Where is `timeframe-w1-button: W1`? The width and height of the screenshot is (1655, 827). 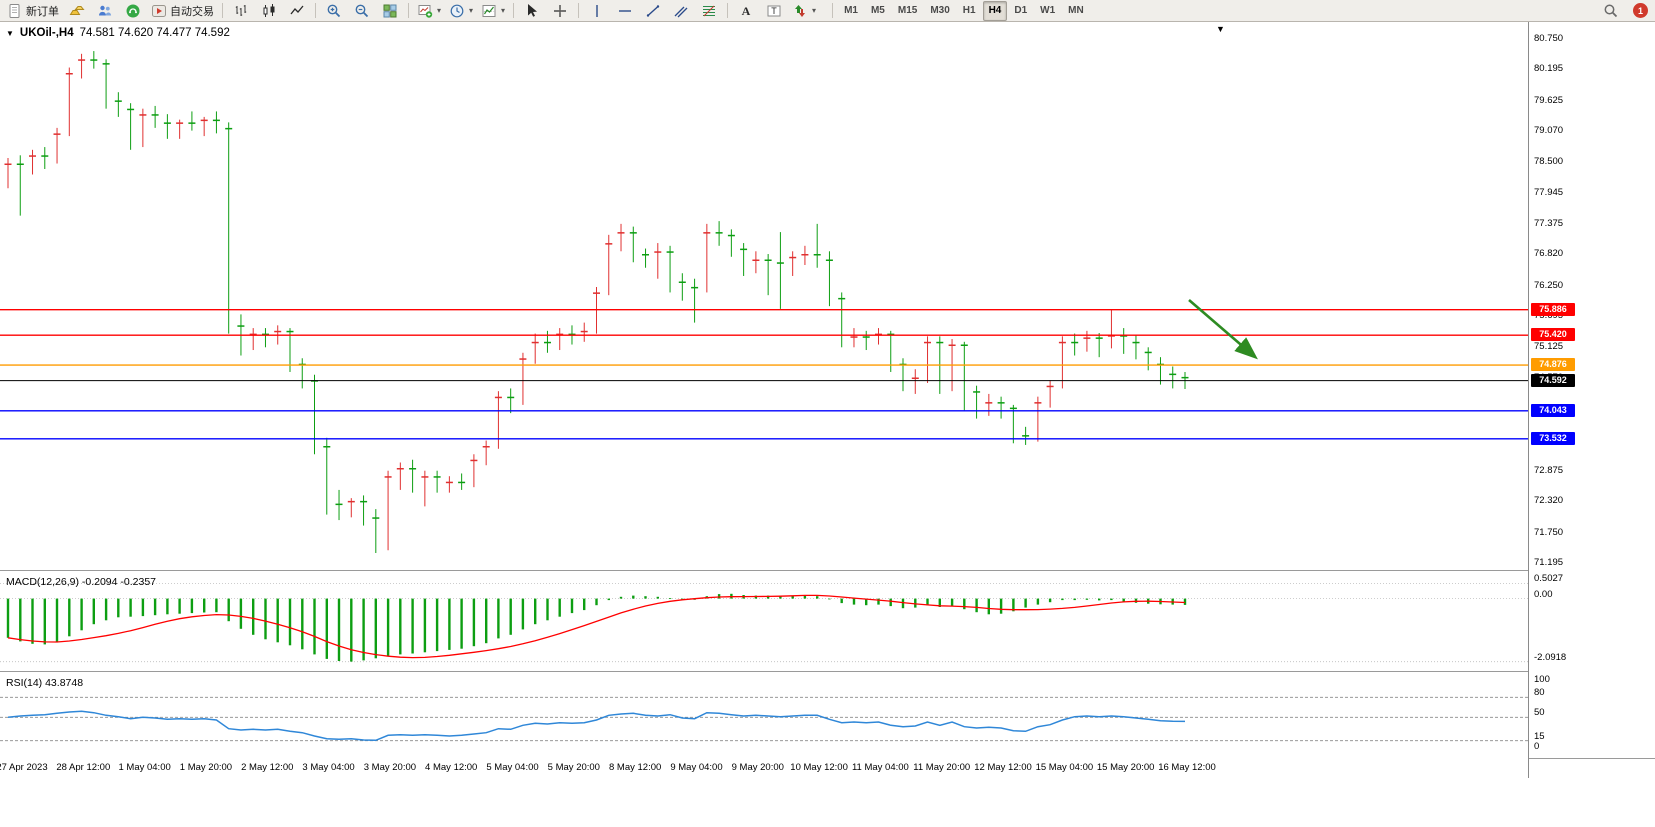
timeframe-w1-button: W1 is located at coordinates (1048, 10).